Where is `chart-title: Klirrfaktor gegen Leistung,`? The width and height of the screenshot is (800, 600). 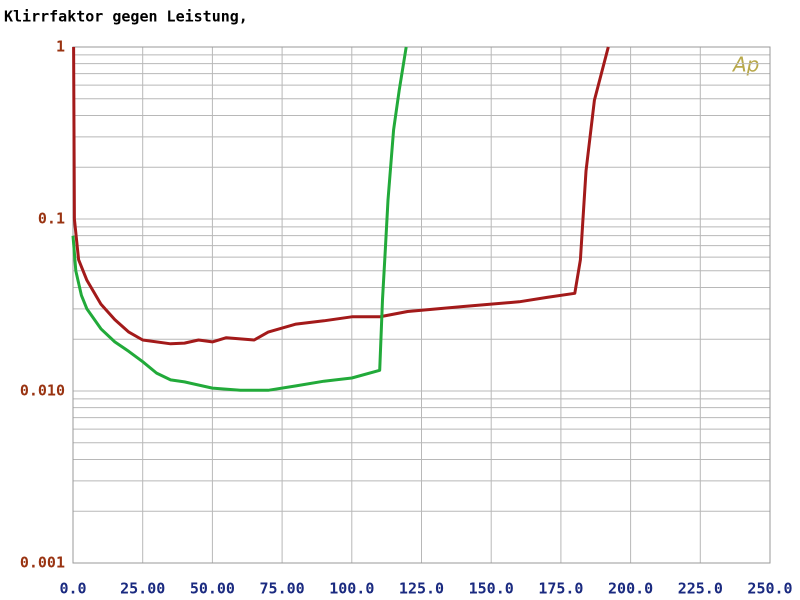 chart-title: Klirrfaktor gegen Leistung, is located at coordinates (126, 17).